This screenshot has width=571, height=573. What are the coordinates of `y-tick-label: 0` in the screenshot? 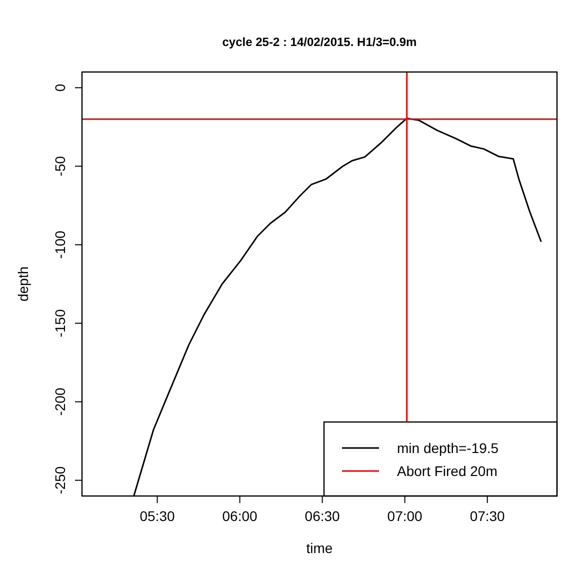 It's located at (60, 88).